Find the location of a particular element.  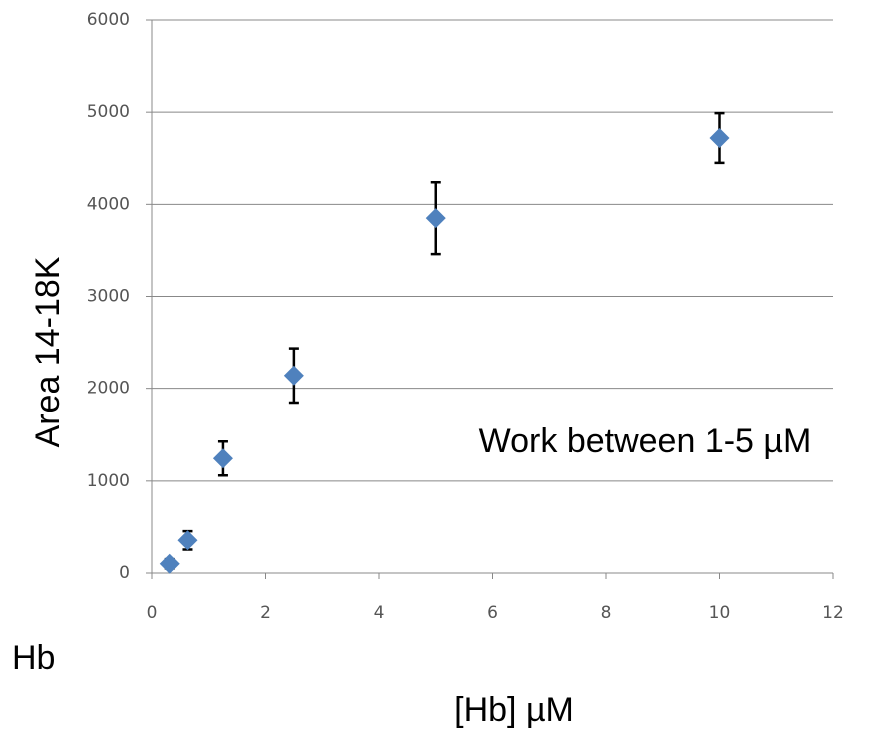

y-tick-label: 1000 is located at coordinates (108, 481).